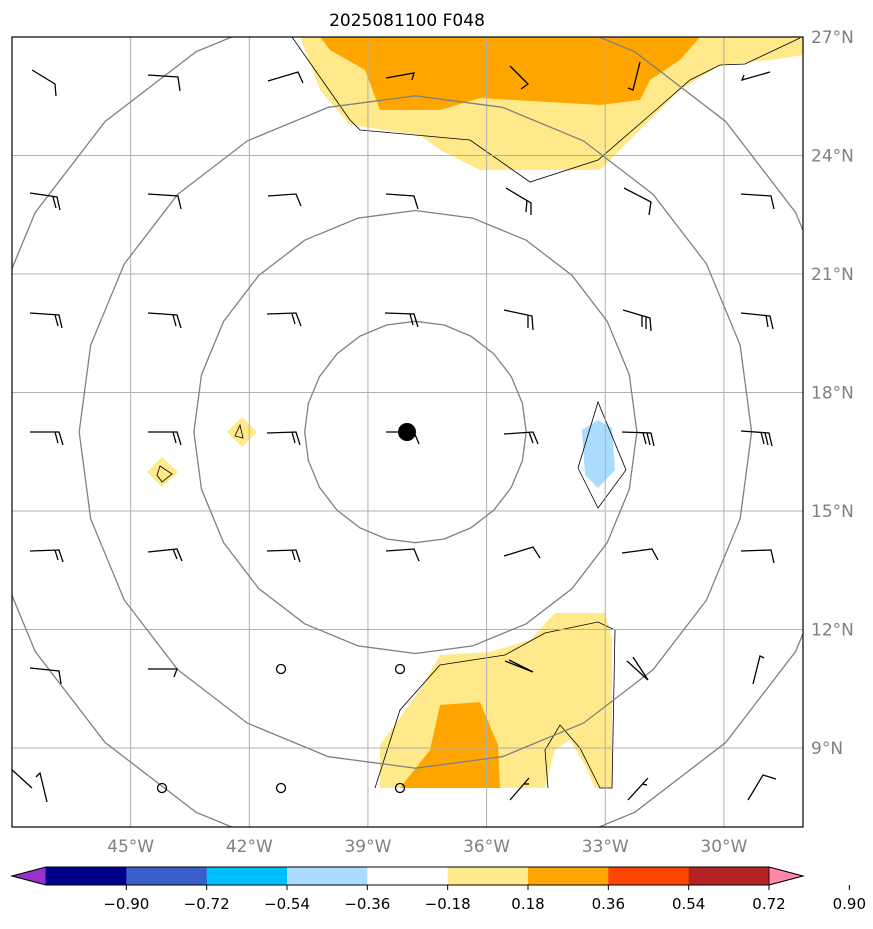 This screenshot has width=873, height=929. I want to click on longitude-tick-label: 45°W, so click(130, 847).